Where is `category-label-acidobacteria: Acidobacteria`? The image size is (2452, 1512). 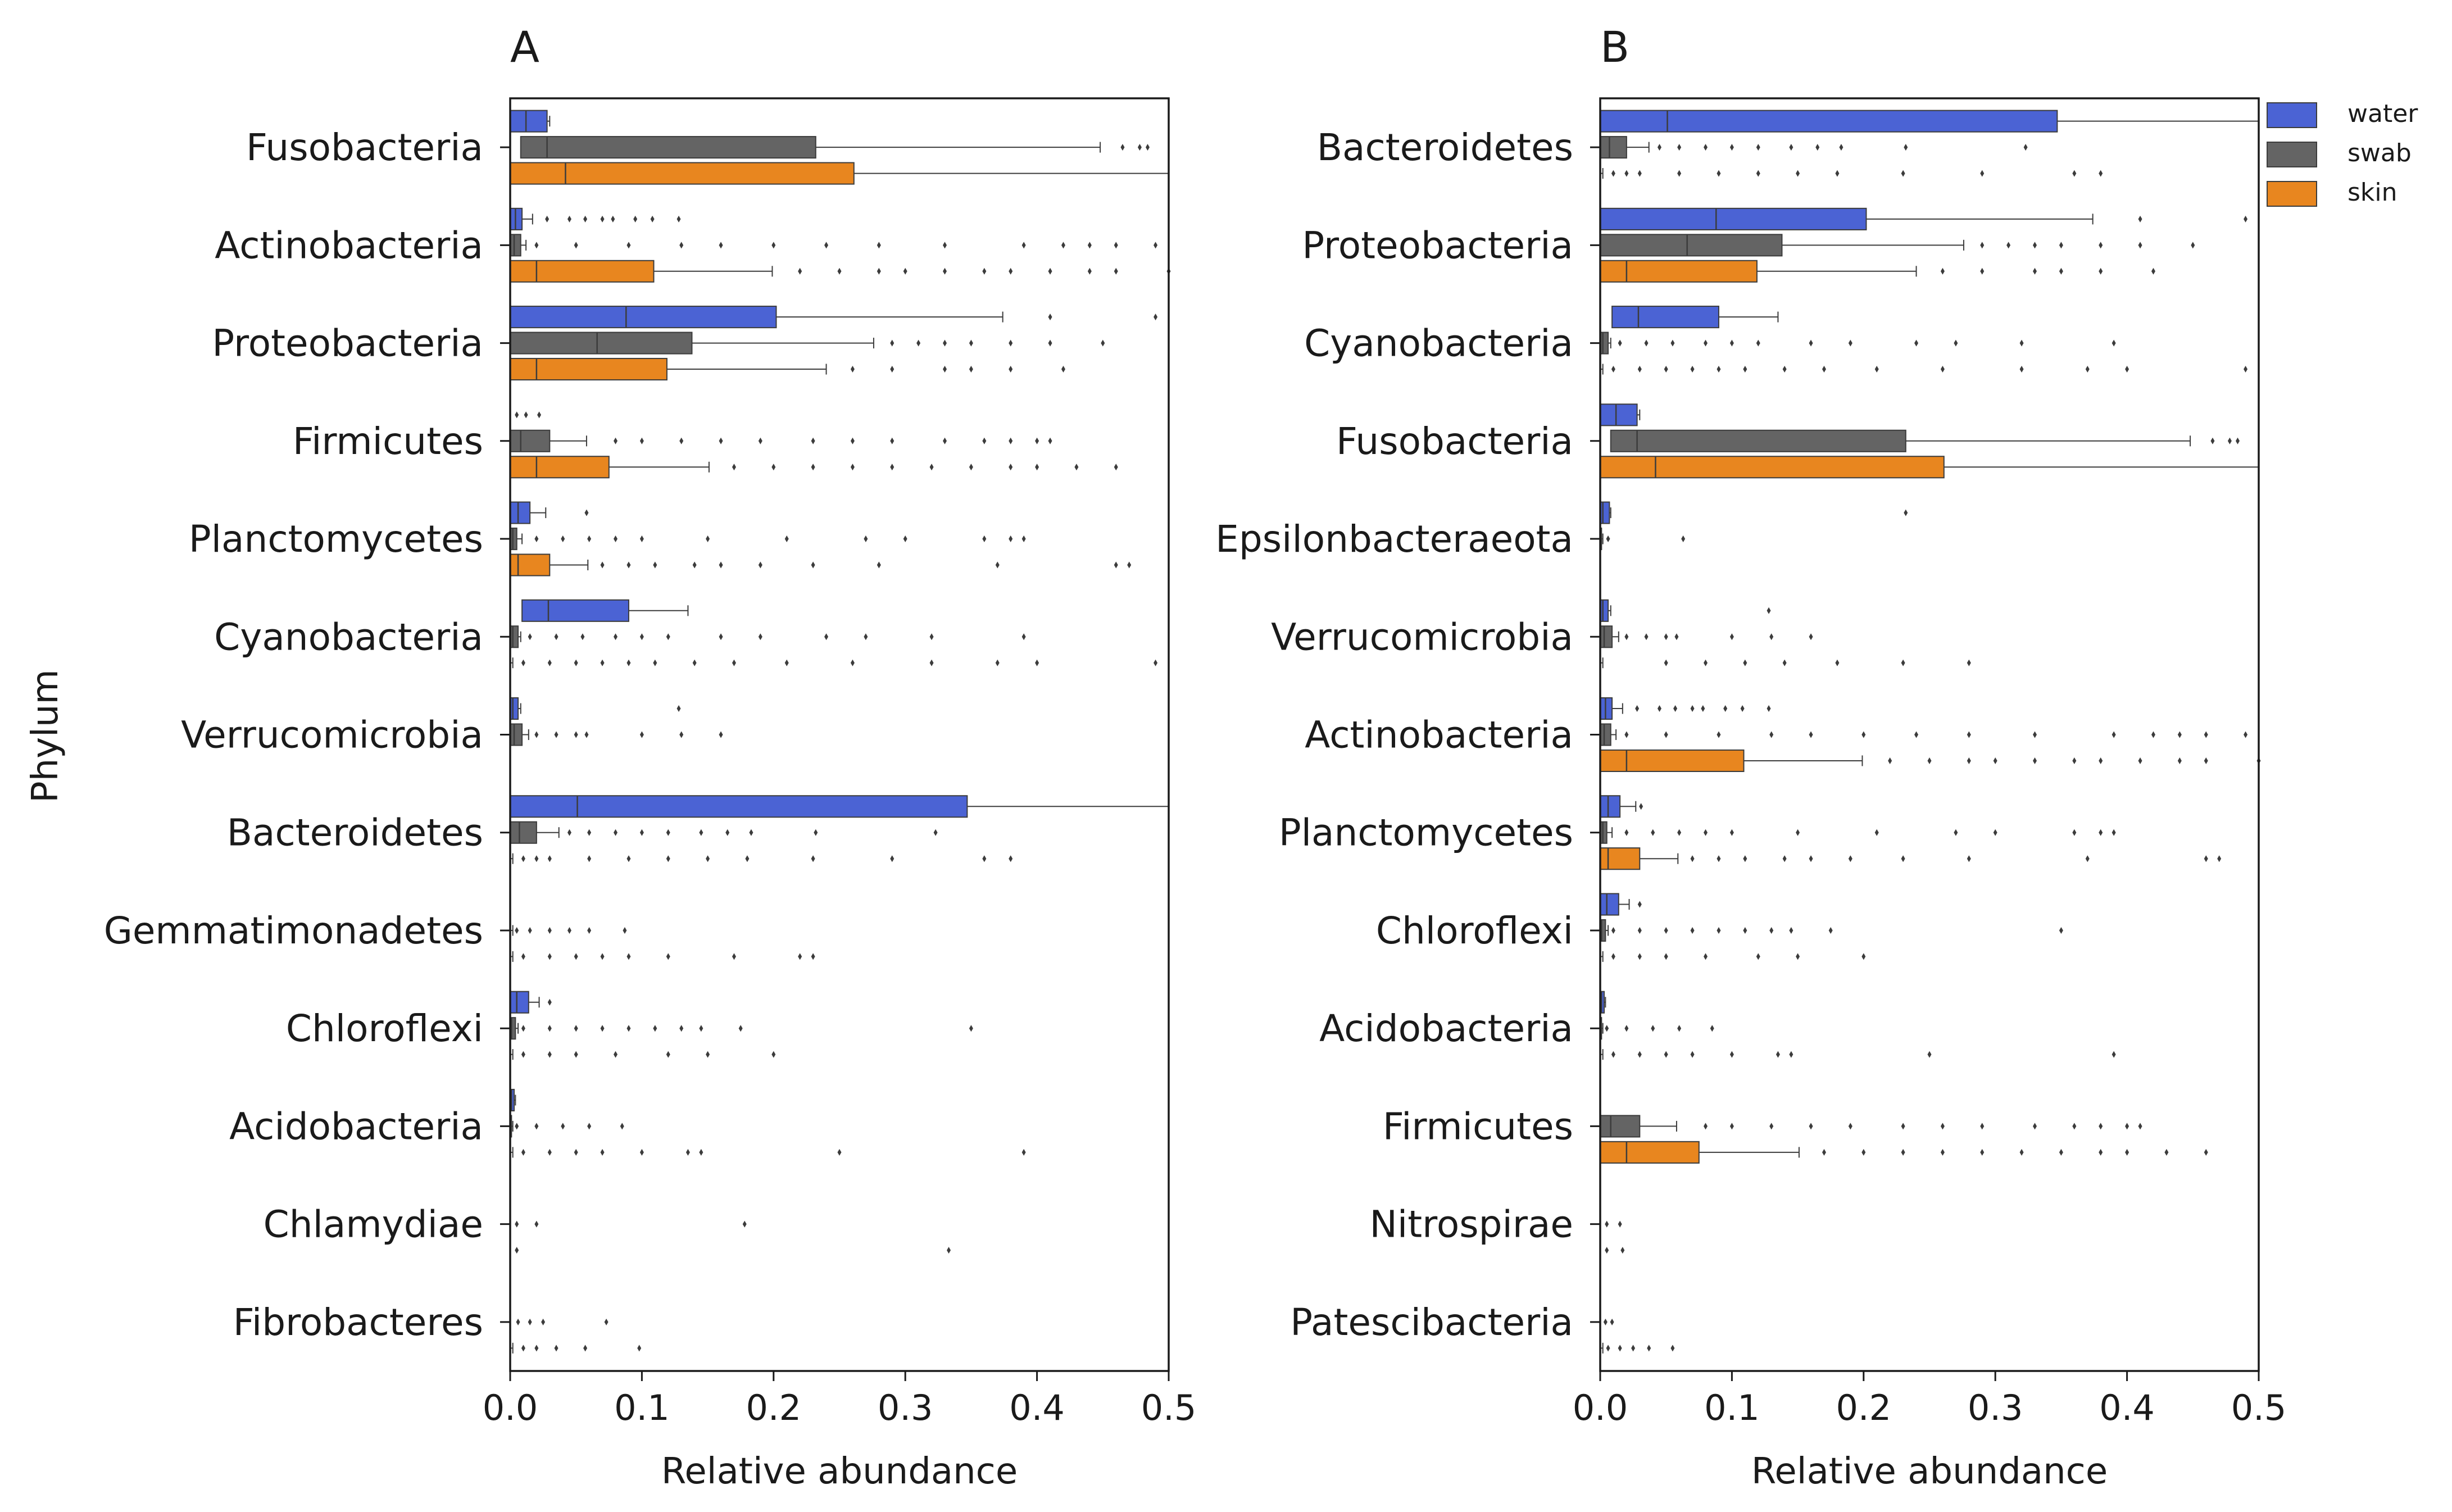 category-label-acidobacteria: Acidobacteria is located at coordinates (1446, 1028).